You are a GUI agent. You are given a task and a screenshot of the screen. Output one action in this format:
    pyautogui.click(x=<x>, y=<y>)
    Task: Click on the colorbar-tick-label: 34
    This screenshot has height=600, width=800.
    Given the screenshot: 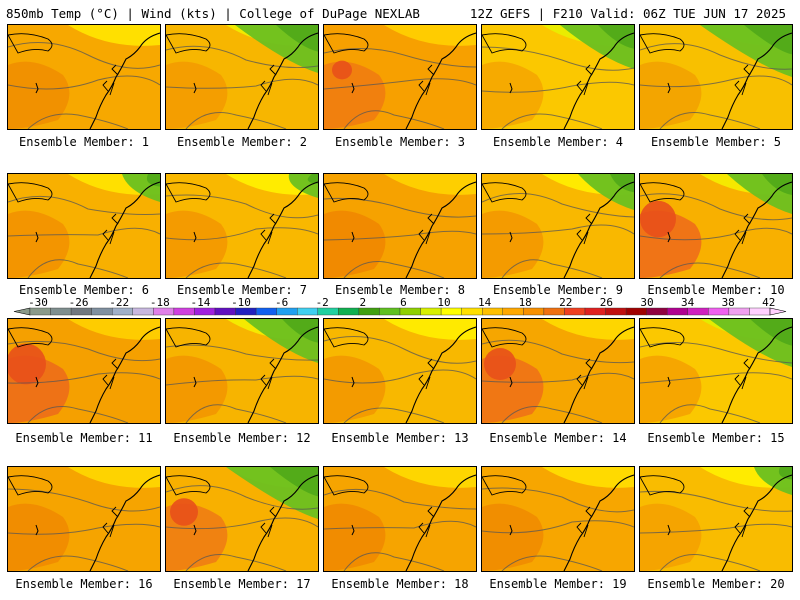 What is the action you would take?
    pyautogui.click(x=688, y=302)
    